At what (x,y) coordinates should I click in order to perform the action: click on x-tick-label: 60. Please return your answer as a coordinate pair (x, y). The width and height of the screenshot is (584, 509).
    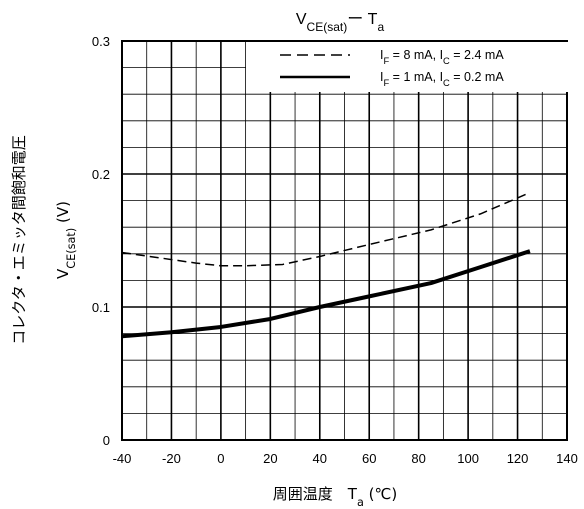
    Looking at the image, I should click on (369, 458).